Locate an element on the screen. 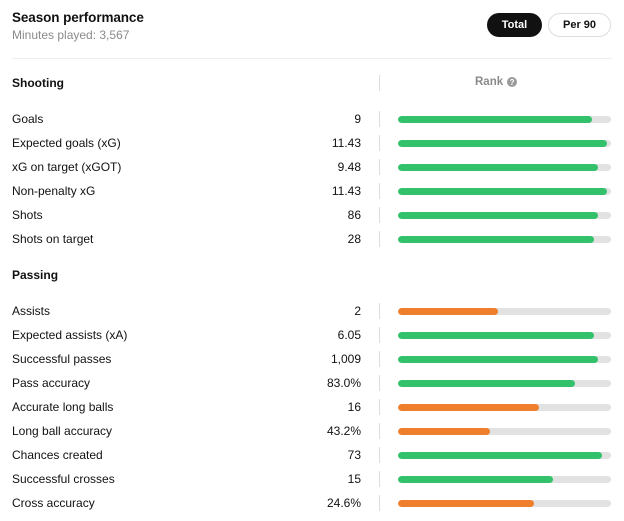  stat-label: Accurate long balls is located at coordinates (63, 407).